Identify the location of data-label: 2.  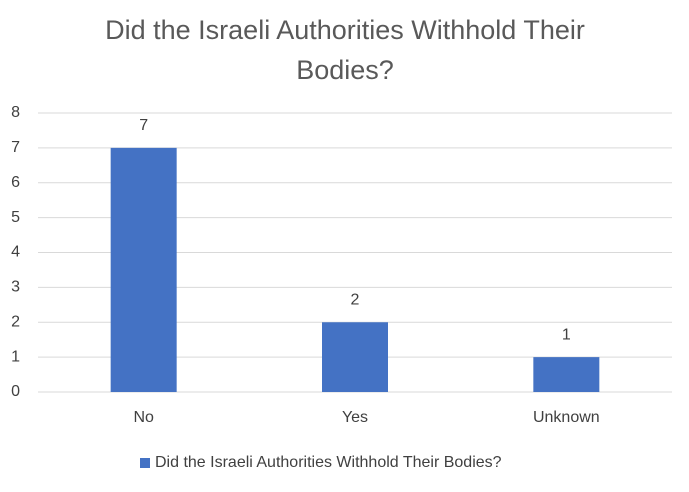
(355, 299).